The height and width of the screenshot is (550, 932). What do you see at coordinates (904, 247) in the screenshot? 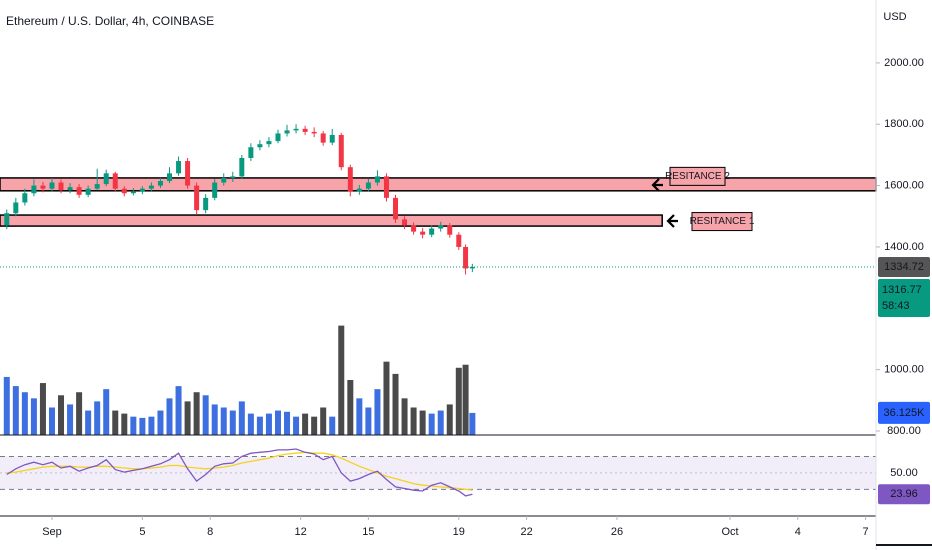
I see `y-tick-label: 1400.00` at bounding box center [904, 247].